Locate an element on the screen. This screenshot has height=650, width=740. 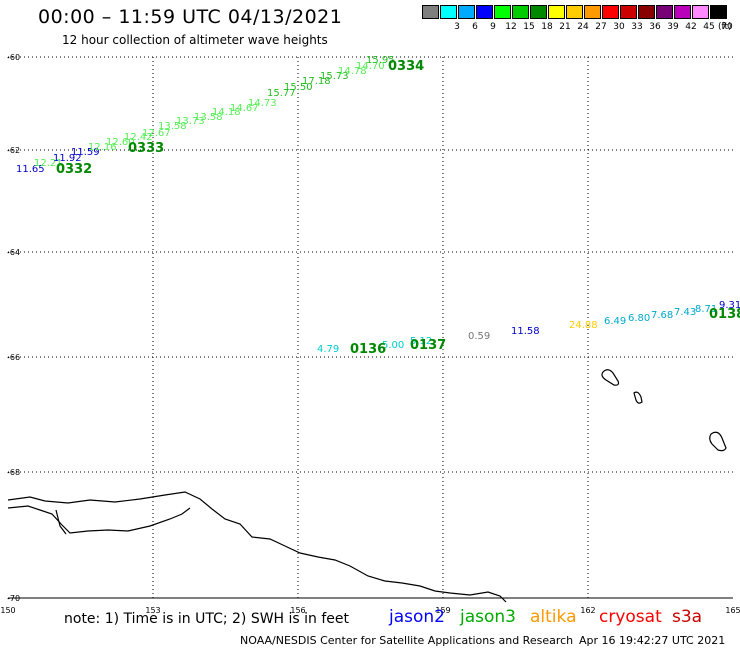
pass-time-label: 0136 is located at coordinates (368, 349).